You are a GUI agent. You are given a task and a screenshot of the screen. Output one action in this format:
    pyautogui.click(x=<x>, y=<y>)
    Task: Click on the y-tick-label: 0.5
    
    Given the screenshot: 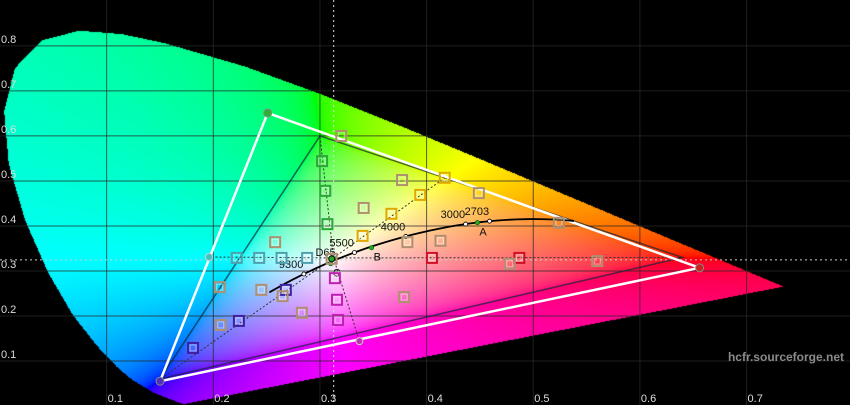 What is the action you would take?
    pyautogui.click(x=8, y=175)
    